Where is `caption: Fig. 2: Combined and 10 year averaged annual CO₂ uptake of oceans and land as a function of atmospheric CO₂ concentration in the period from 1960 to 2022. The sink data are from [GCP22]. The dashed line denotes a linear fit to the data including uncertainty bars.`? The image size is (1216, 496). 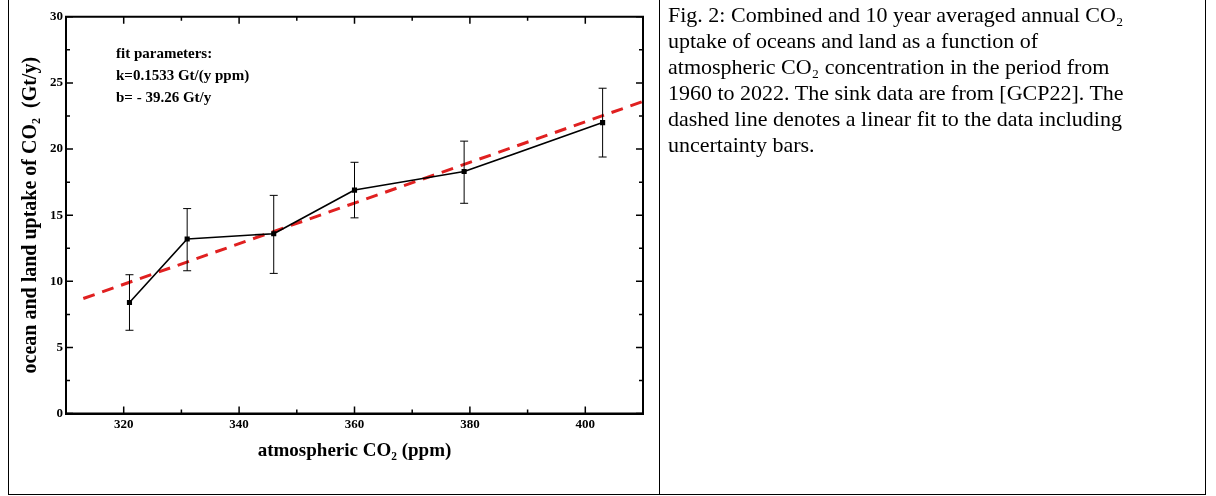
caption: Fig. 2: Combined and 10 year averaged annual CO₂ uptake of oceans and land as a function of atmospheric CO₂ concentration in the period from 1960 to 2022. The sink data are from [GCP22]. The dashed line denotes a linear fit to the data including uncertainty bars. is located at coordinates (896, 80).